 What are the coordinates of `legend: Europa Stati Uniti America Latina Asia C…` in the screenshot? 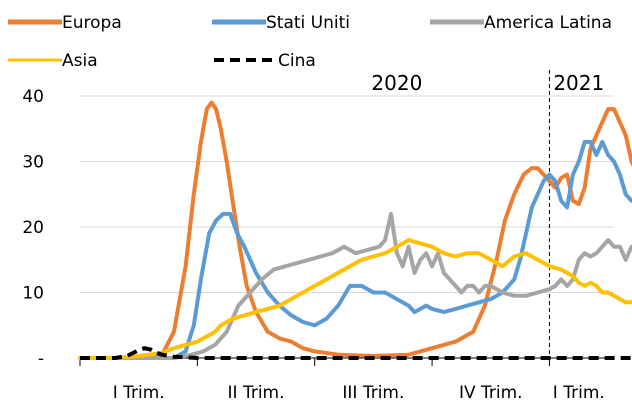 It's located at (310, 42).